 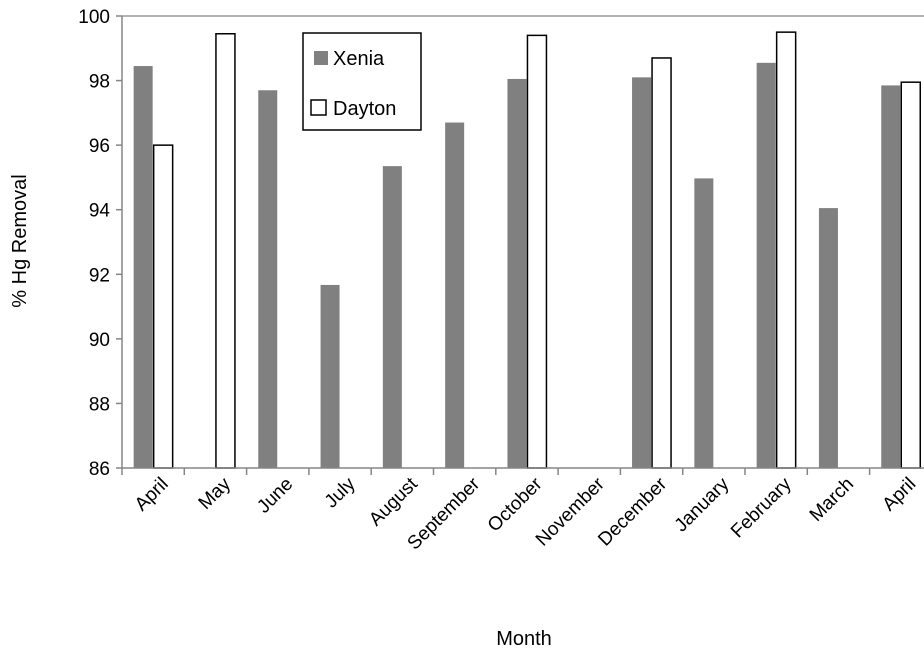 I want to click on y-axis-ticks: 86 88 90 92 94 96 98 100, so click(x=100, y=243).